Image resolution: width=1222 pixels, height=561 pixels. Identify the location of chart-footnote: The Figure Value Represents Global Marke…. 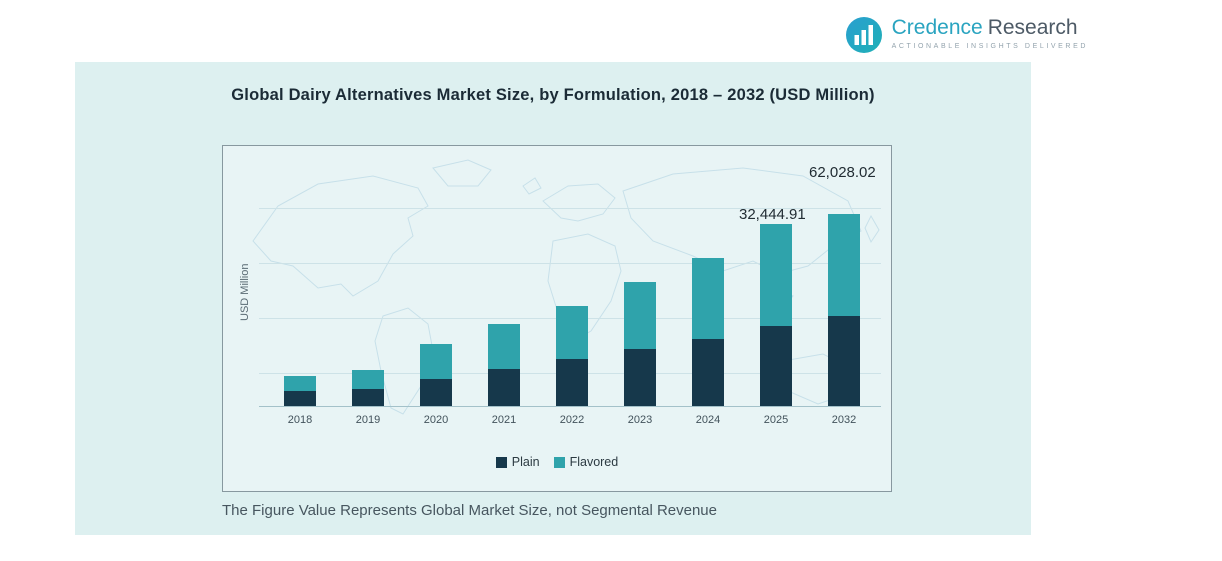
(469, 510).